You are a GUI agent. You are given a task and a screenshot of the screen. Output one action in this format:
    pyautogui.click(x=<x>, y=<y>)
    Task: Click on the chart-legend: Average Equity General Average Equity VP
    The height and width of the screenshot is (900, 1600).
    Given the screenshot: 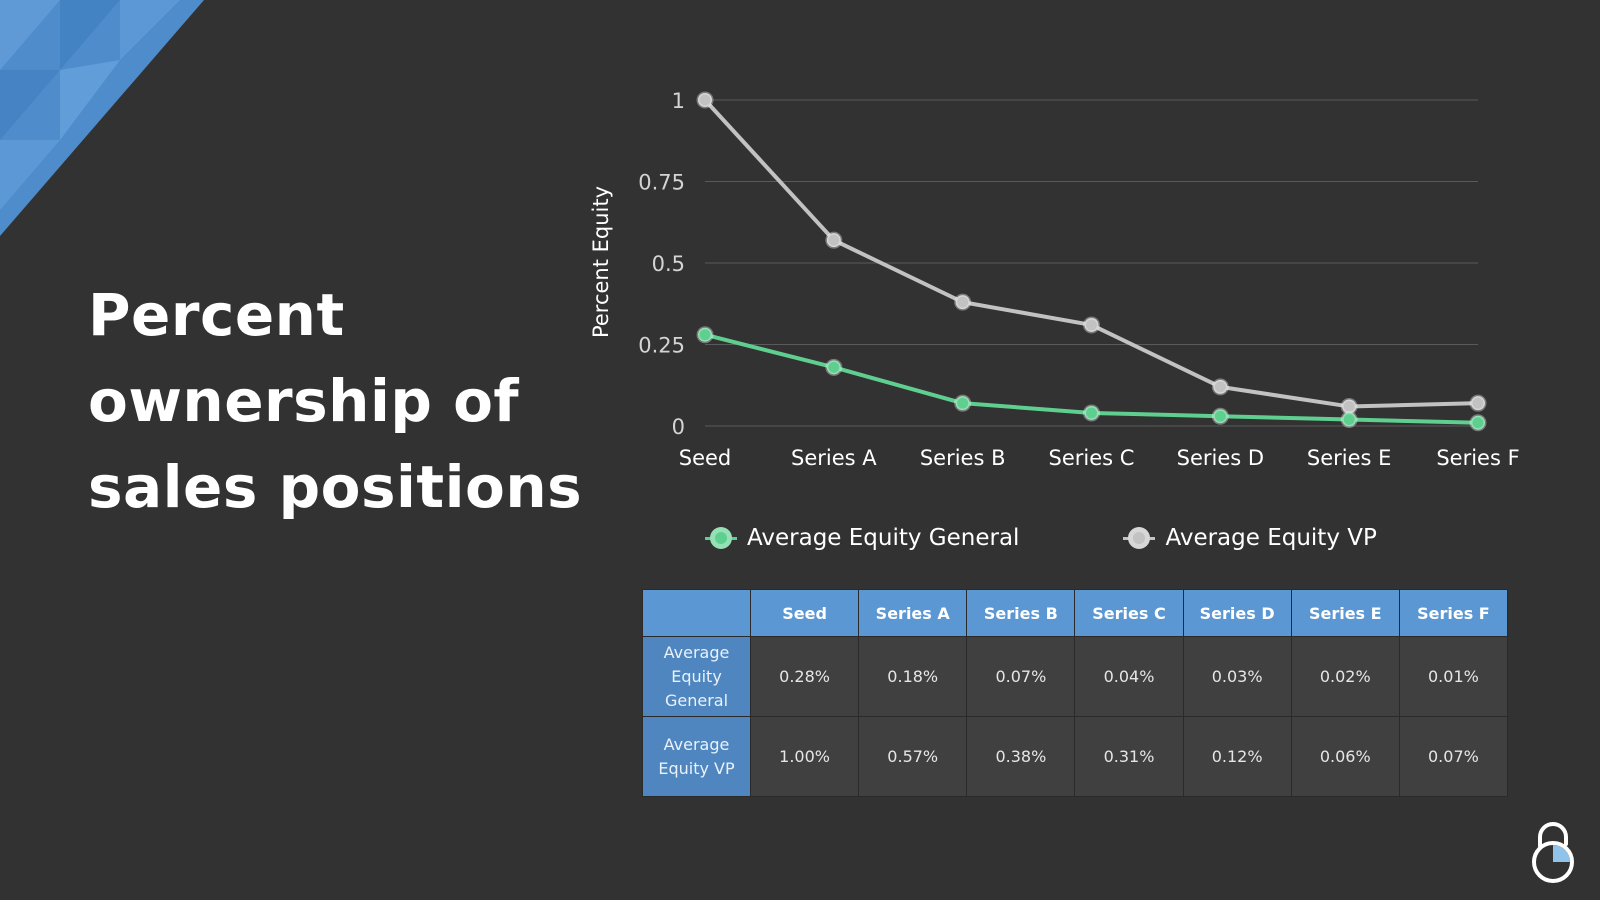 What is the action you would take?
    pyautogui.click(x=1041, y=538)
    